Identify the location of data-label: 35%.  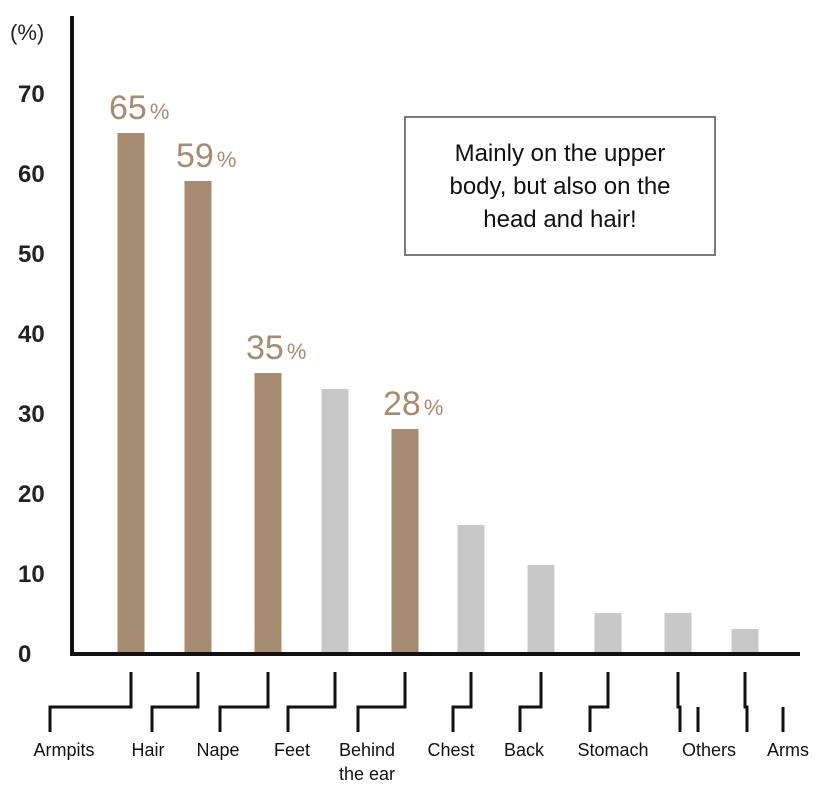
(276, 348).